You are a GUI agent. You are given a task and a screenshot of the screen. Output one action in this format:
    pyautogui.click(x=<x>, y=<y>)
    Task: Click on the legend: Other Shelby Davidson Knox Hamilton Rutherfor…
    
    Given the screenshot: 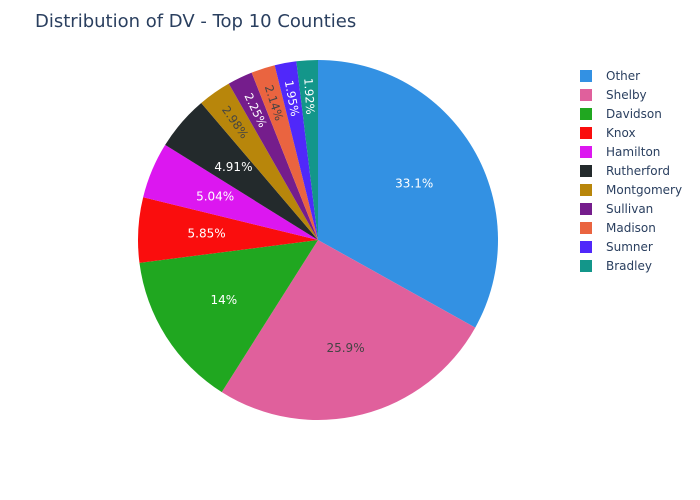 What is the action you would take?
    pyautogui.click(x=631, y=170)
    